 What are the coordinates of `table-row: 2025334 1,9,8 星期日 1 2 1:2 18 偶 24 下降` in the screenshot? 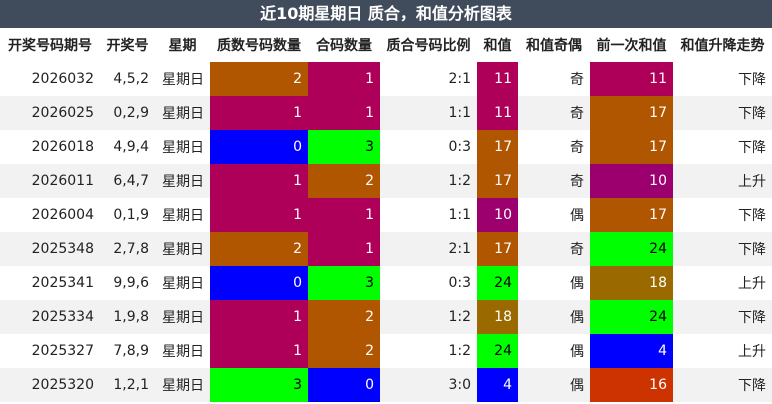 It's located at (386, 317).